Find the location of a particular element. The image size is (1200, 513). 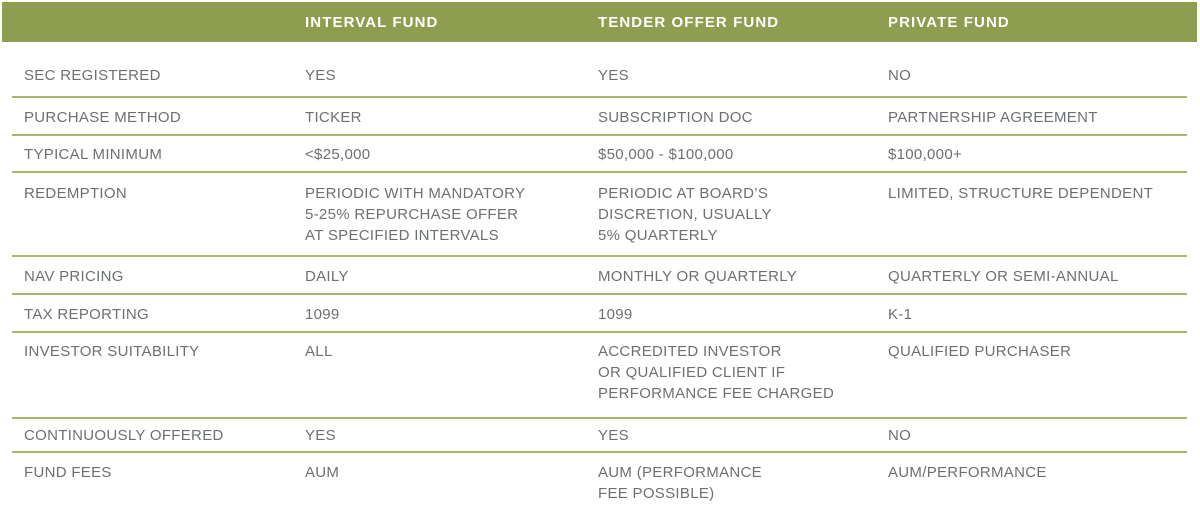

row-label: TYPICAL MINIMUM is located at coordinates (93, 154).